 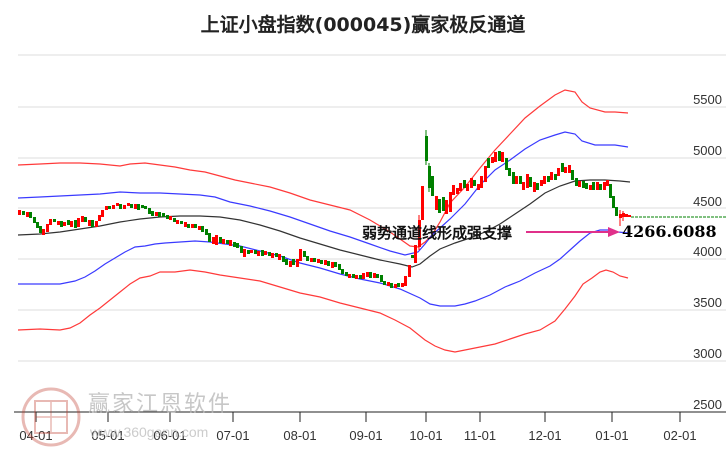 I want to click on x-tick-label: 04-01, so click(x=36, y=435).